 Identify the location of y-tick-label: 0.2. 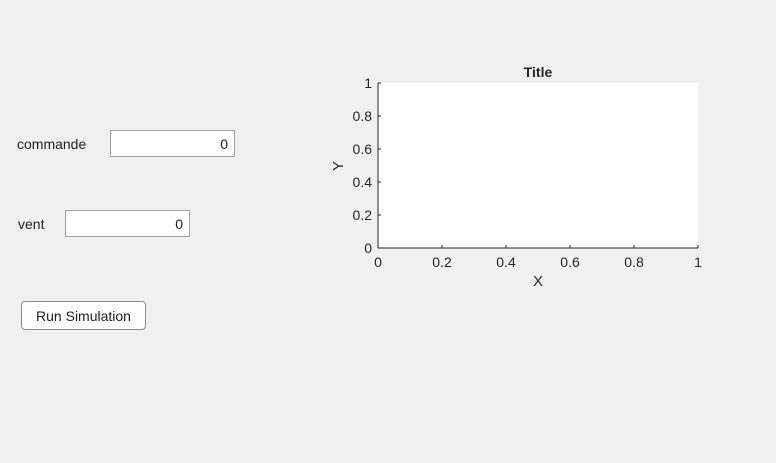
(363, 215).